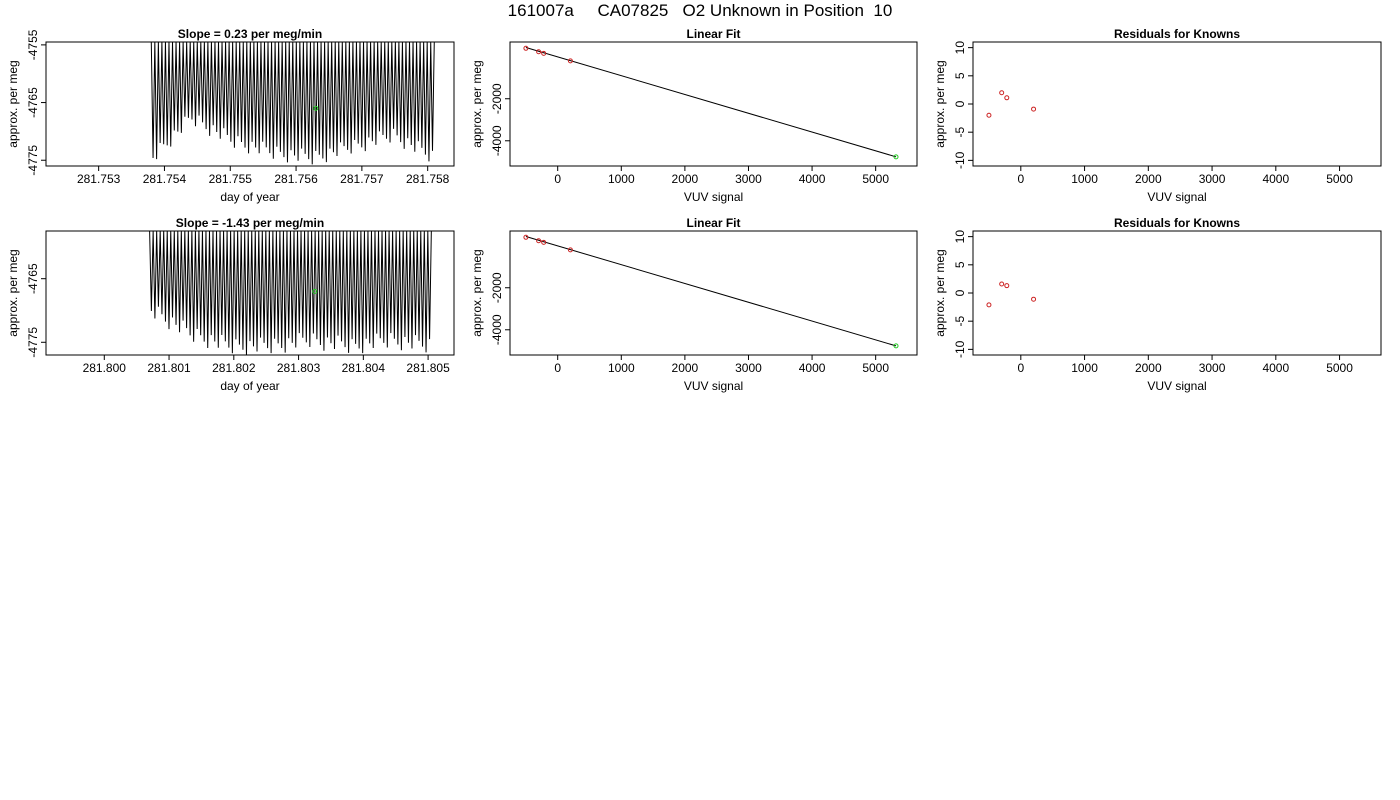 The width and height of the screenshot is (1400, 800). I want to click on x-tick-label: 281.754, so click(165, 179).